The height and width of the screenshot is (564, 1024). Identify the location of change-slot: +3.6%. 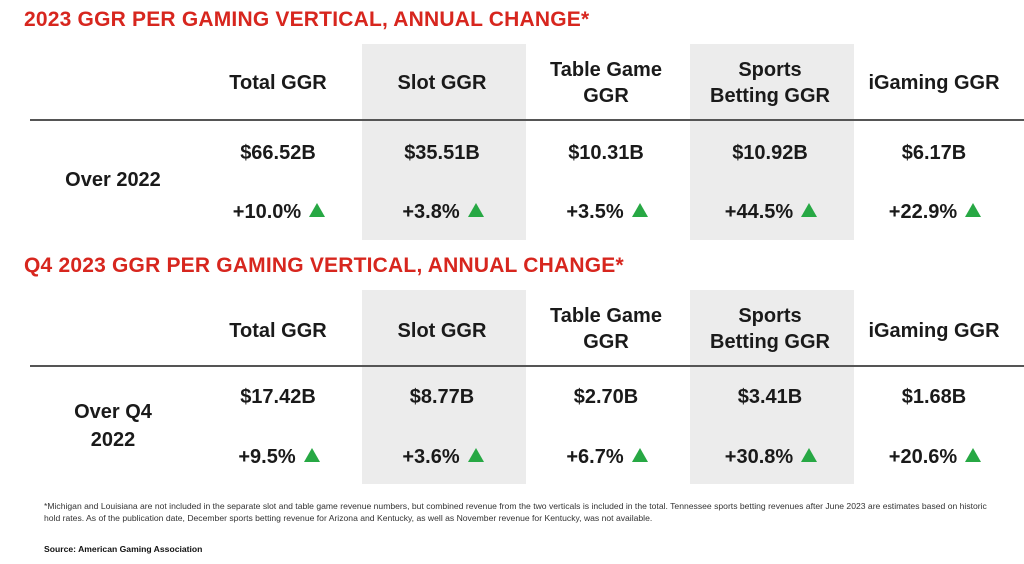
(443, 457).